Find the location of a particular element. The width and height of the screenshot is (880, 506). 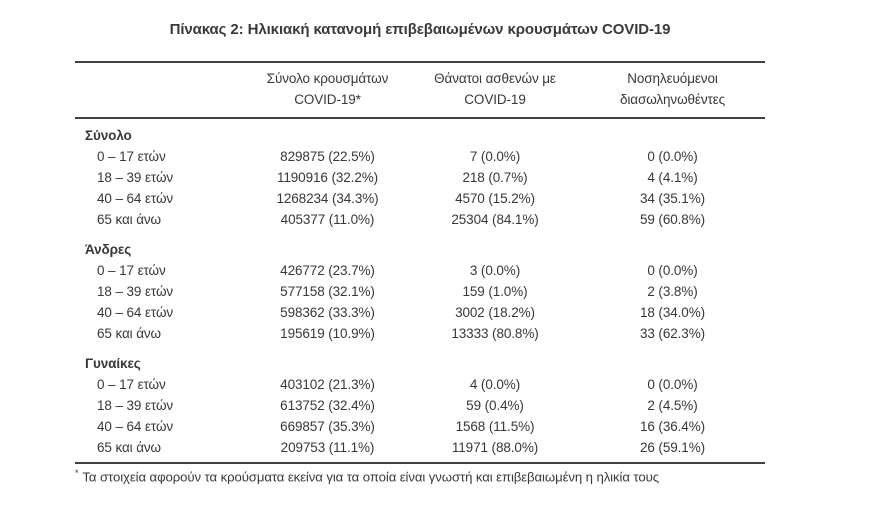

intubated-cell: 59 (60.8%) is located at coordinates (672, 219).